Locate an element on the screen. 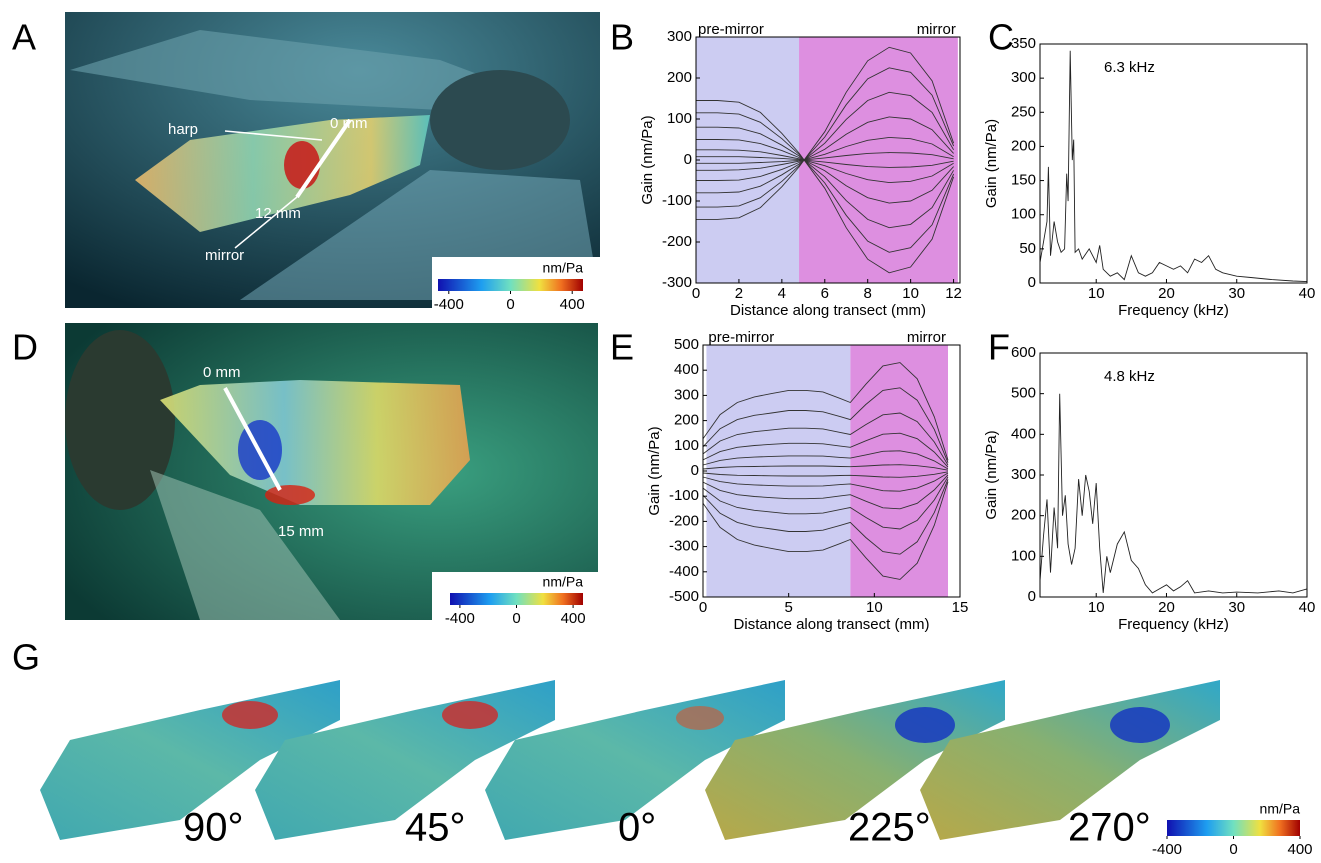 This screenshot has height=863, width=1321. angle-label: 270° is located at coordinates (1109, 828).